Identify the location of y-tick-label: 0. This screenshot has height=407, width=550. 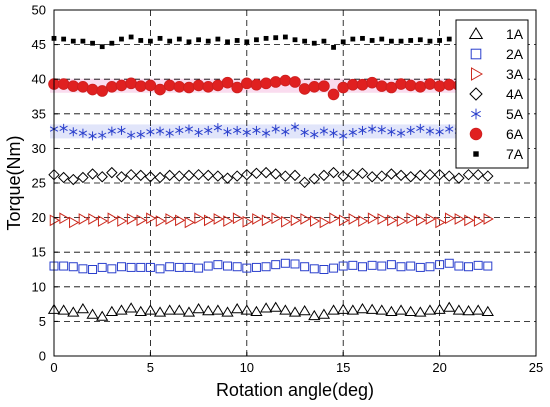
(42, 356).